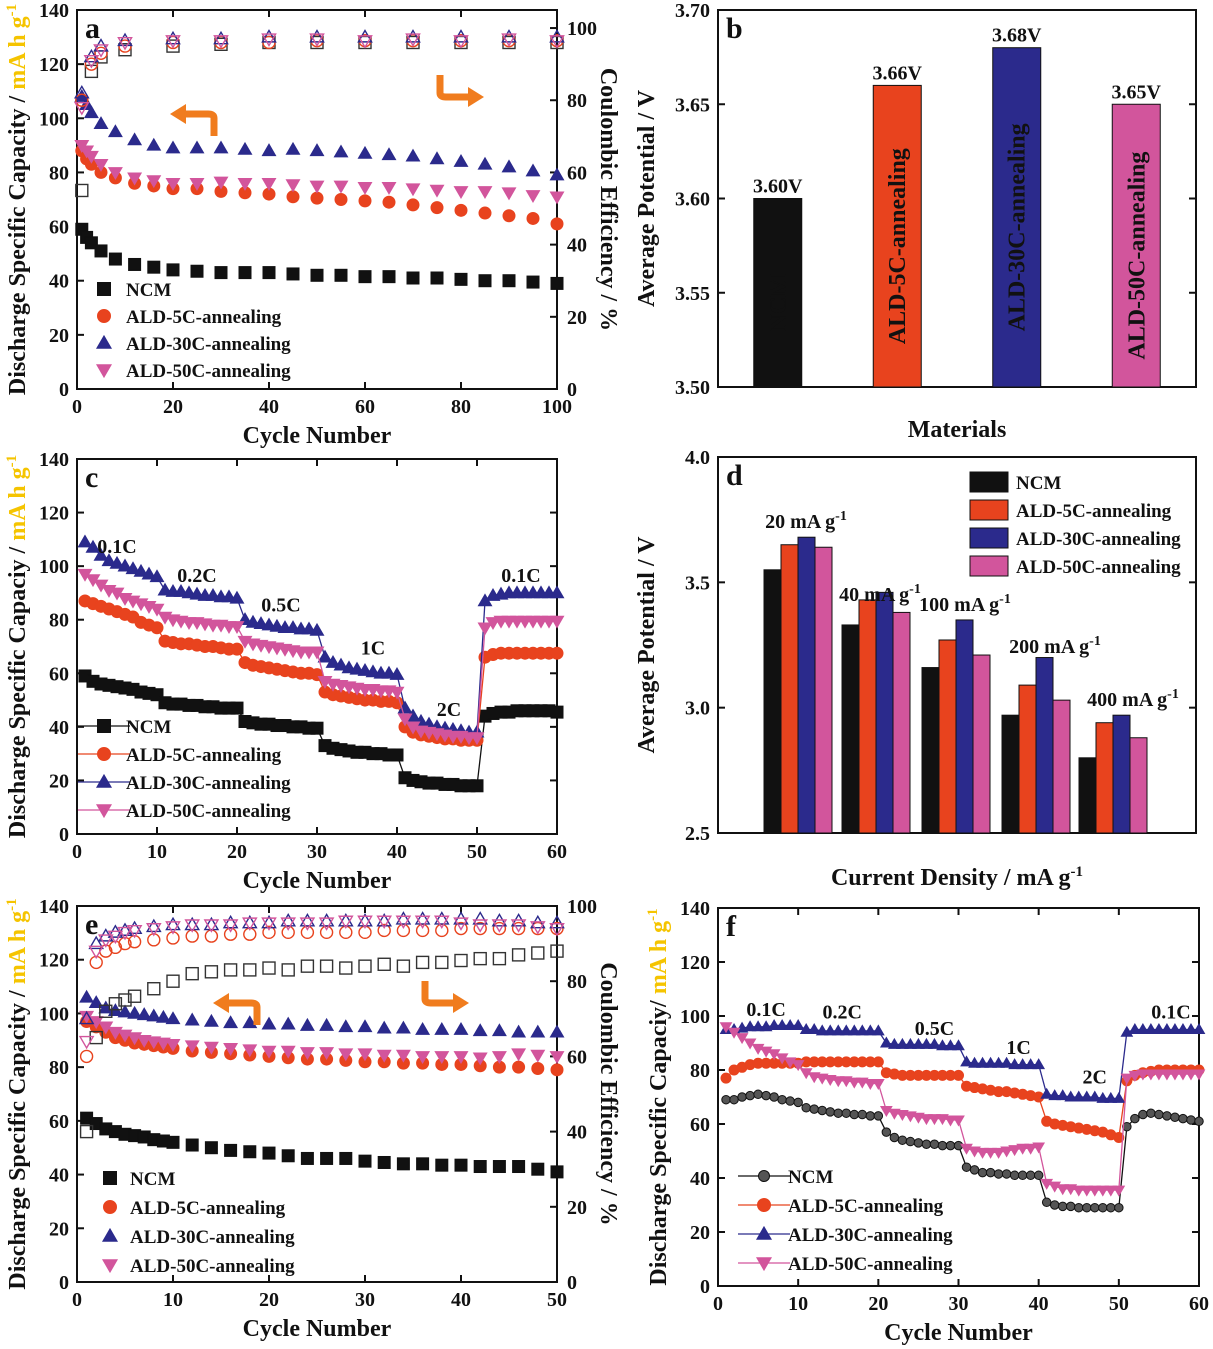  I want to click on y2-tick-label: 20, so click(577, 1208).